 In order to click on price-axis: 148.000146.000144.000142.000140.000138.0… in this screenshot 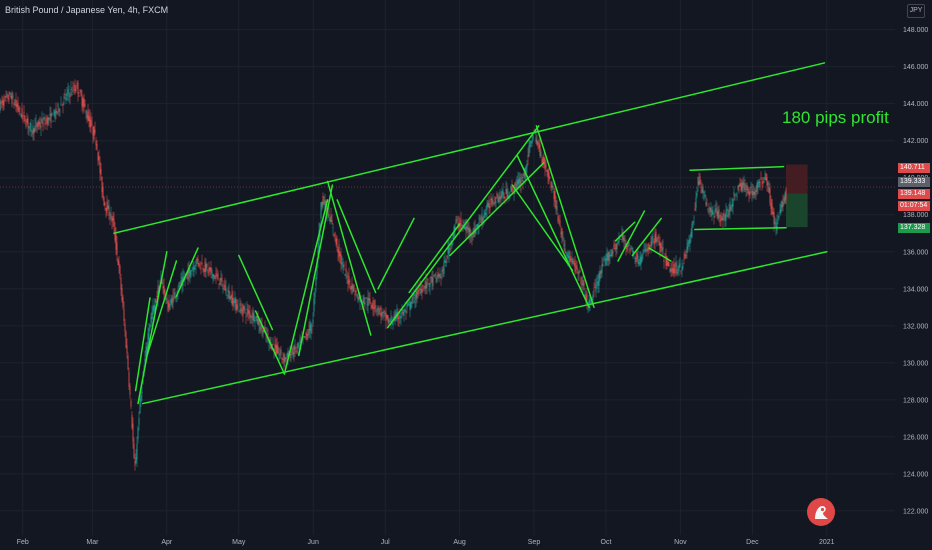, I will do `click(915, 271)`.